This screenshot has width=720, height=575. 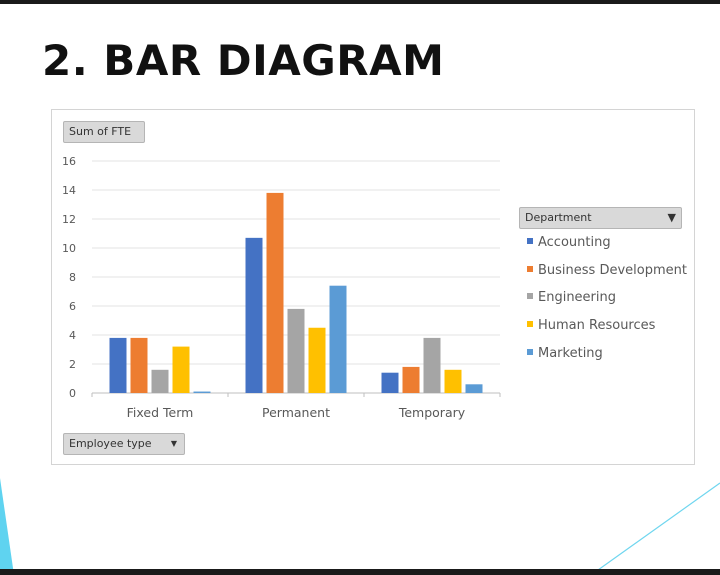 I want to click on value-field-label: Sum of FTE, so click(x=100, y=131).